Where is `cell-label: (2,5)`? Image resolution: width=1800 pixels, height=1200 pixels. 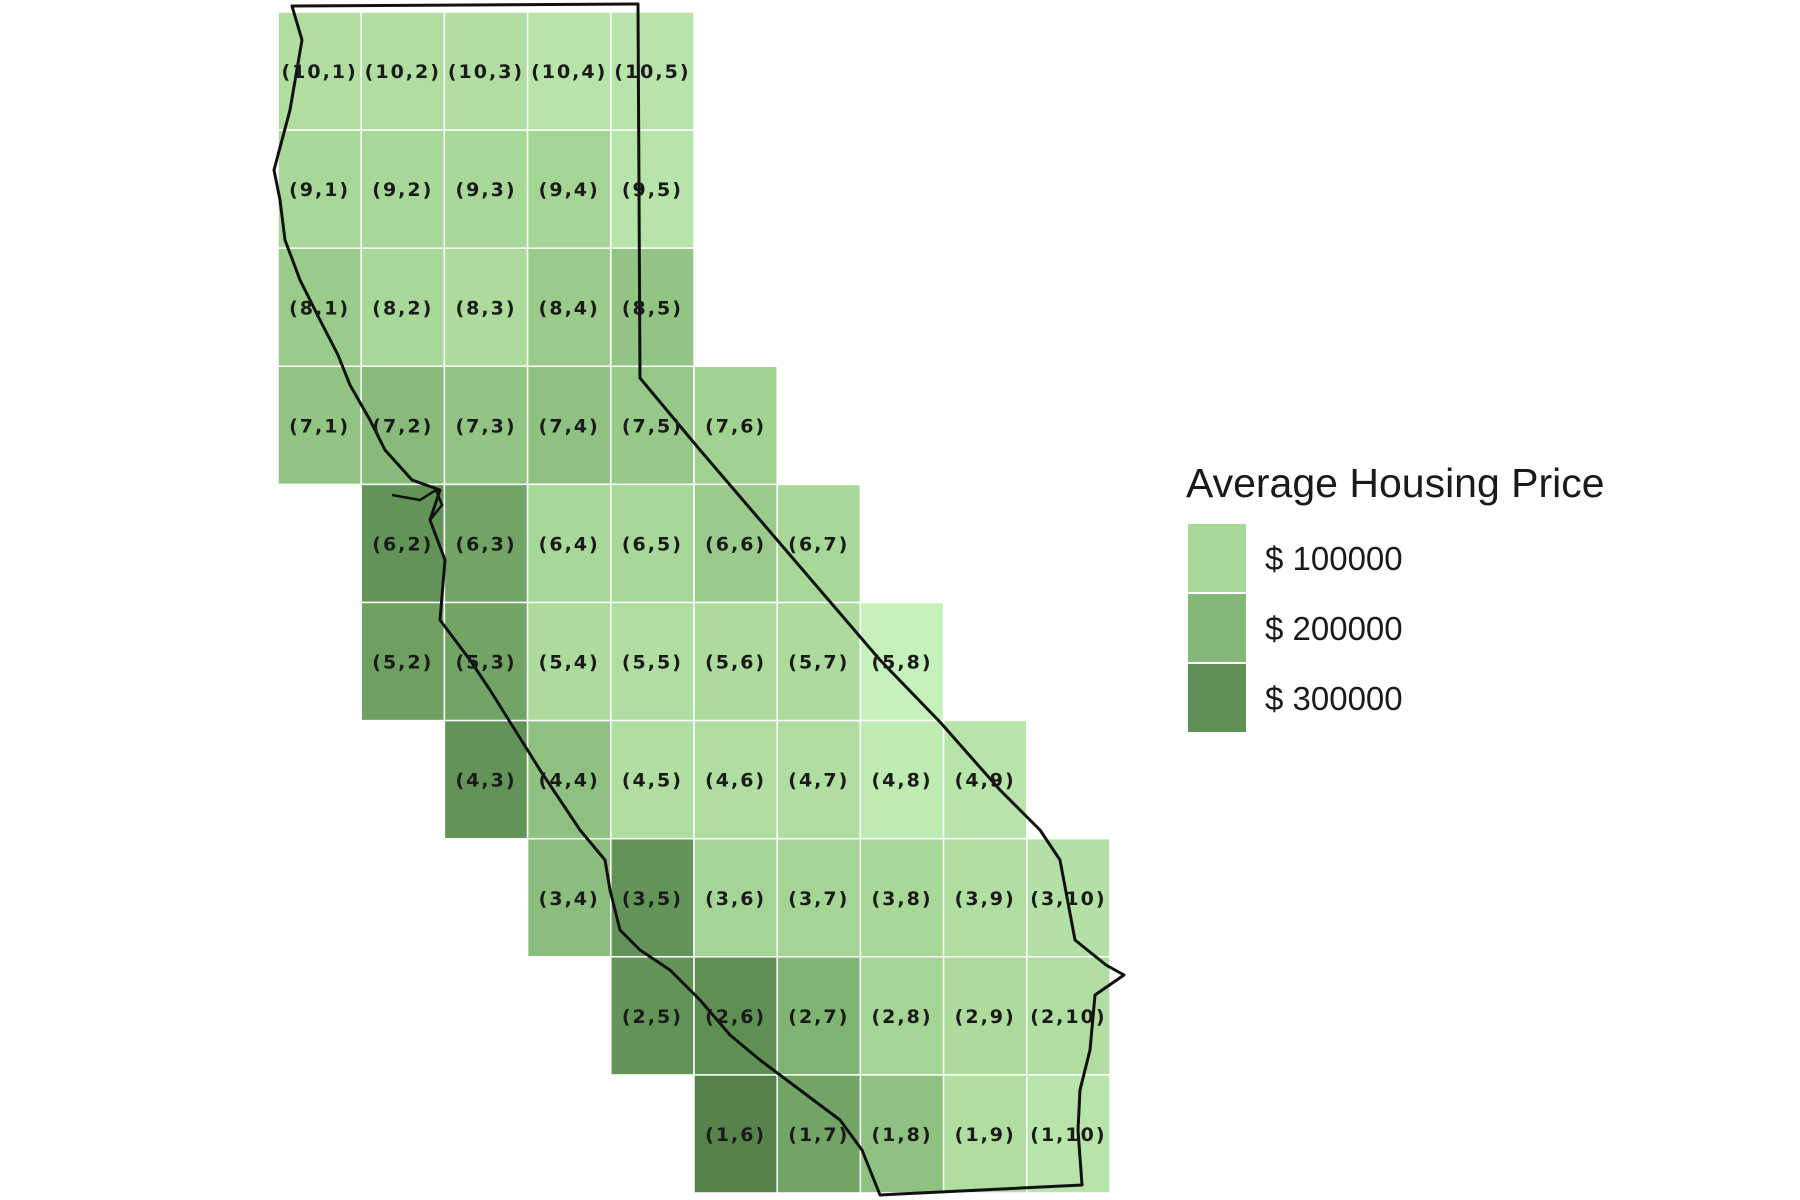
cell-label: (2,5) is located at coordinates (652, 1017).